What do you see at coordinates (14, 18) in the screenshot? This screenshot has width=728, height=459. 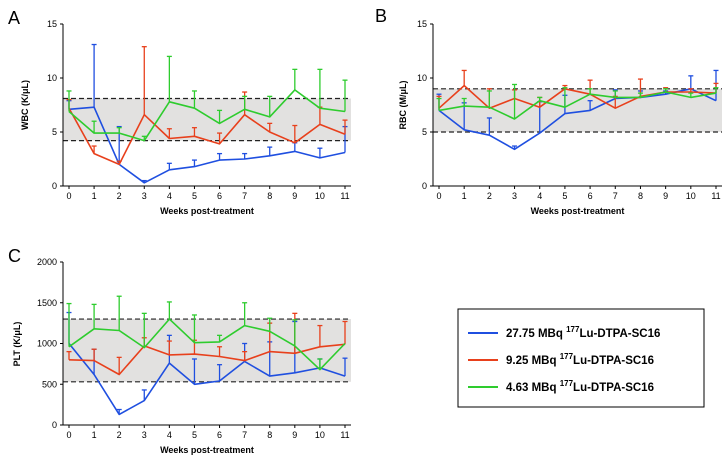 I see `panel-letter: A` at bounding box center [14, 18].